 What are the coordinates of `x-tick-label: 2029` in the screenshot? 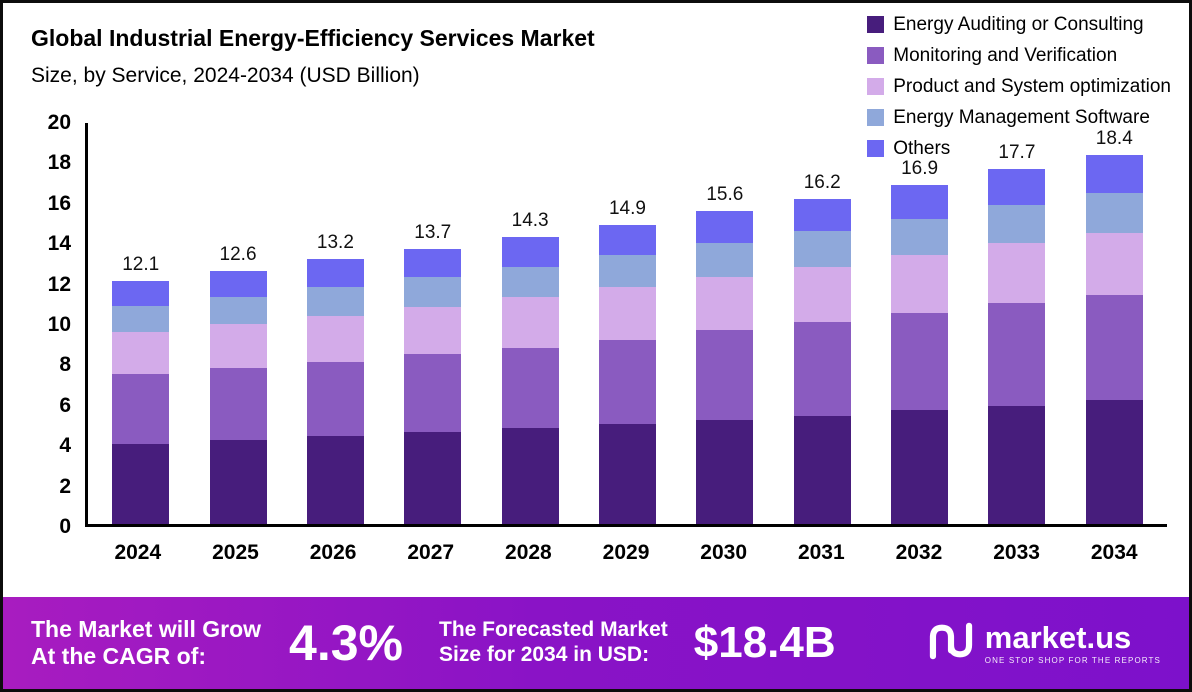 It's located at (626, 552).